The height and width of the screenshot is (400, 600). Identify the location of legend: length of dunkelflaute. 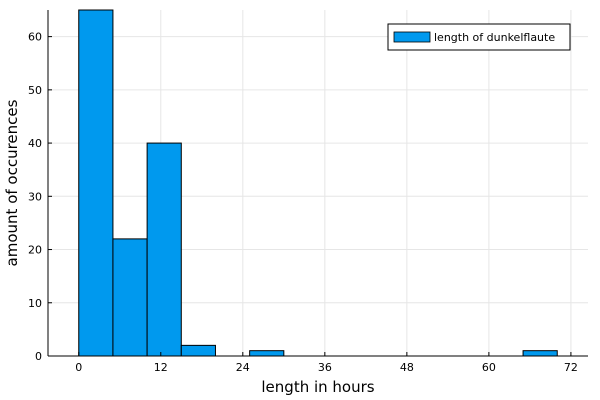
(479, 37).